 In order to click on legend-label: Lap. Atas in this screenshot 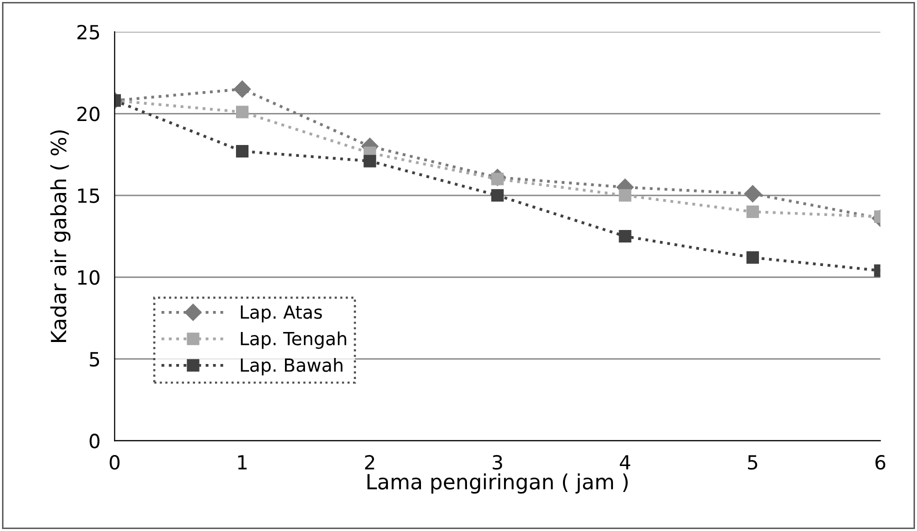, I will do `click(281, 313)`.